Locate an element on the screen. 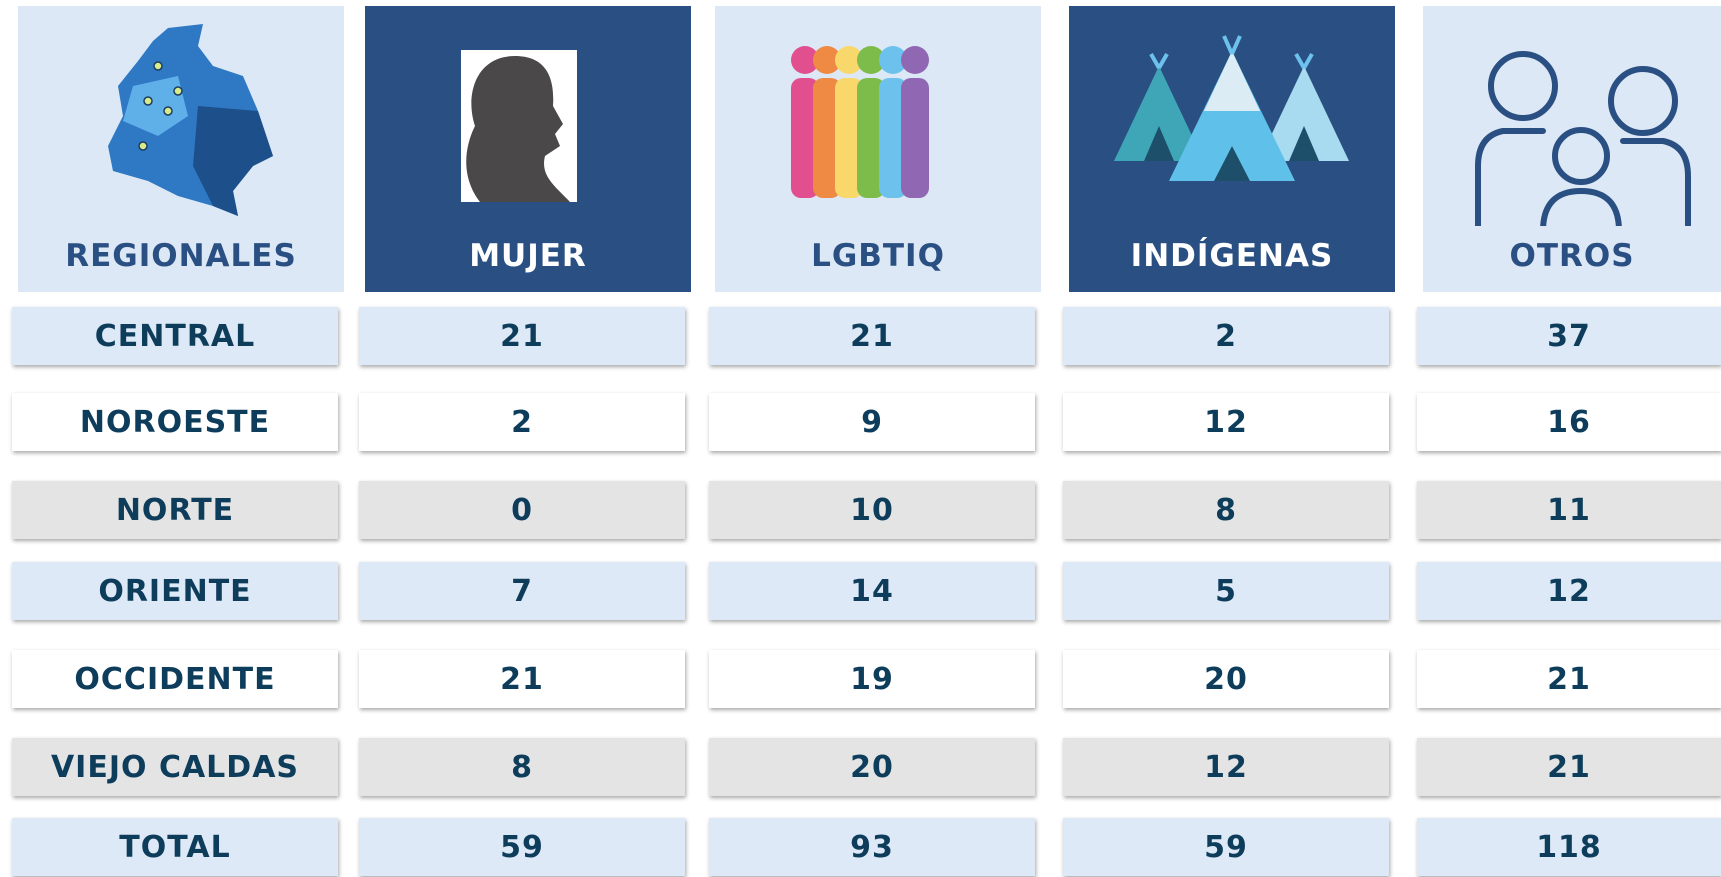 This screenshot has height=877, width=1721. value-cell: 16 is located at coordinates (1569, 422).